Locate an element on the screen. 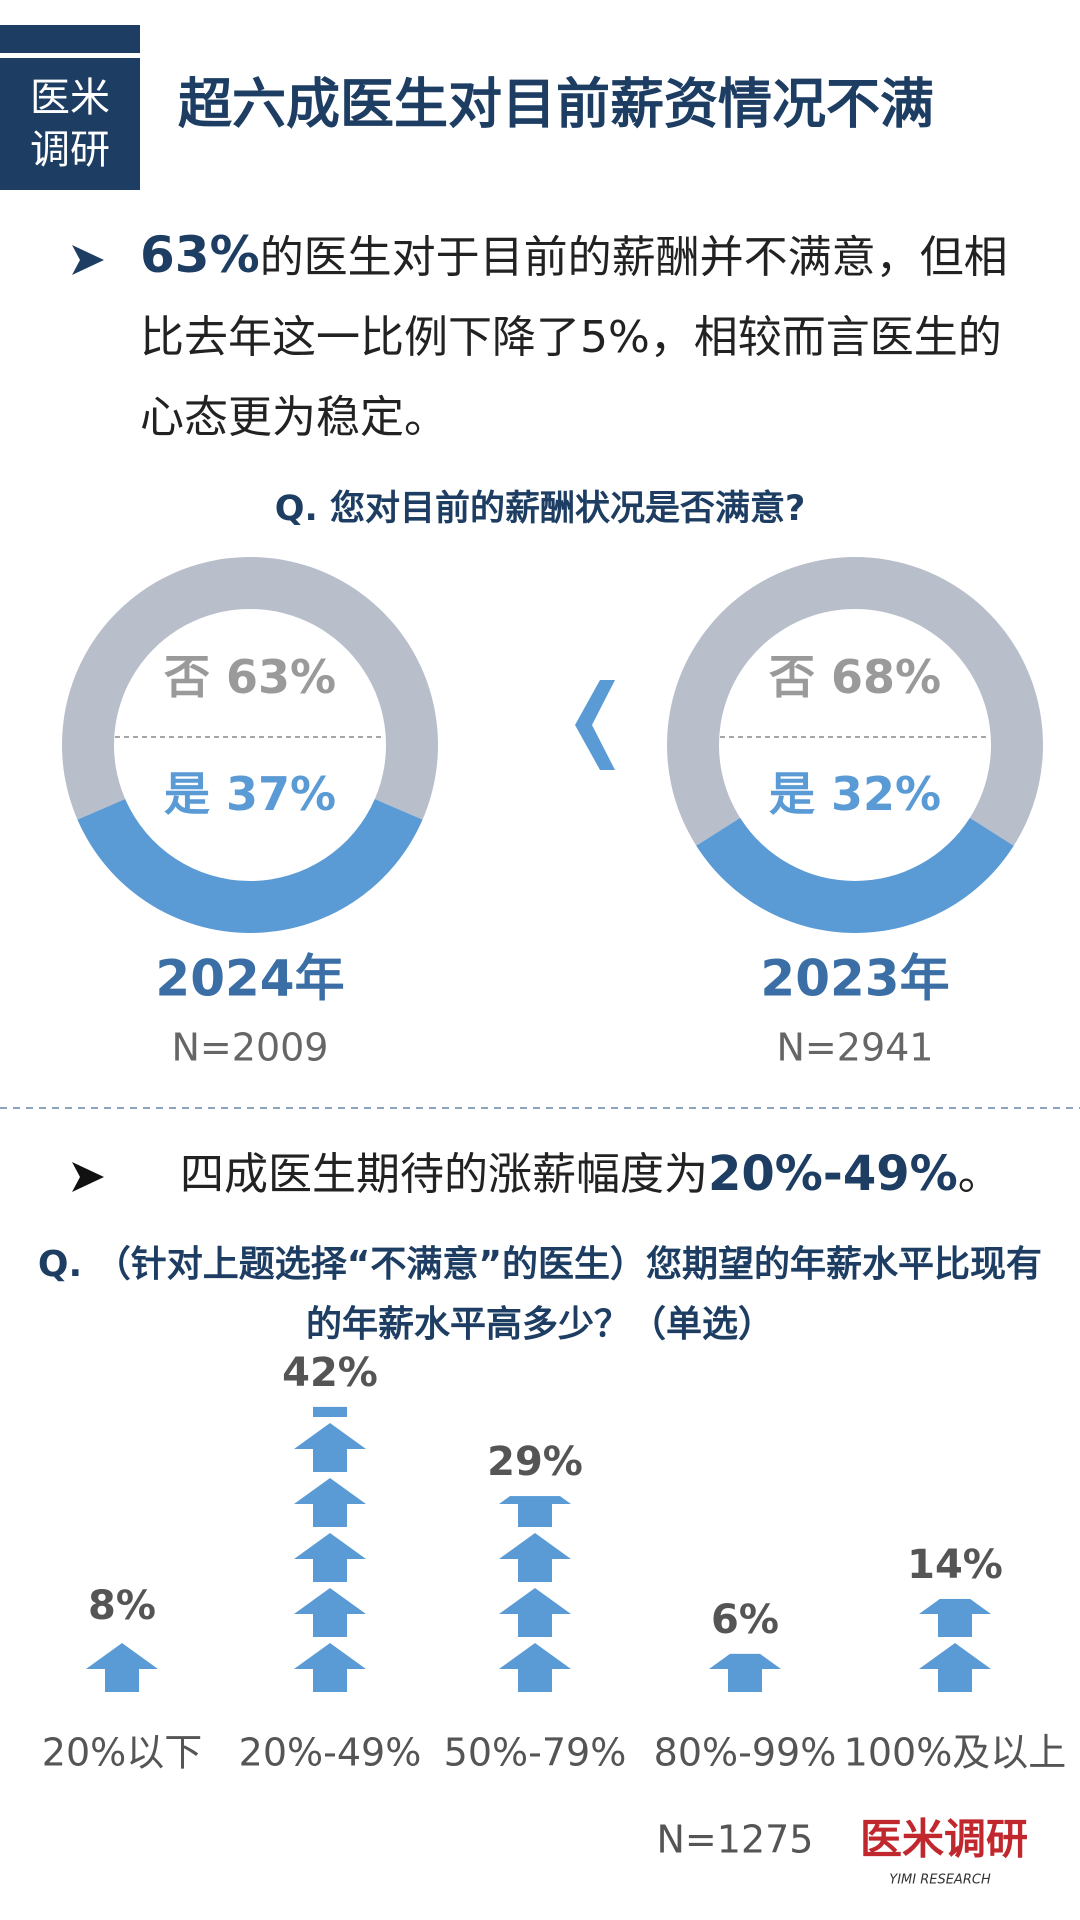 The height and width of the screenshot is (1920, 1080). legend-entry: 2024年 is located at coordinates (249, 979).